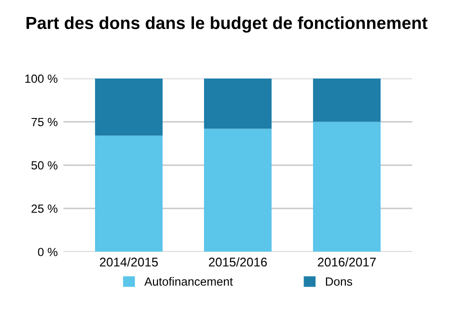  What do you see at coordinates (45, 122) in the screenshot?
I see `y-tick-label: 75 %` at bounding box center [45, 122].